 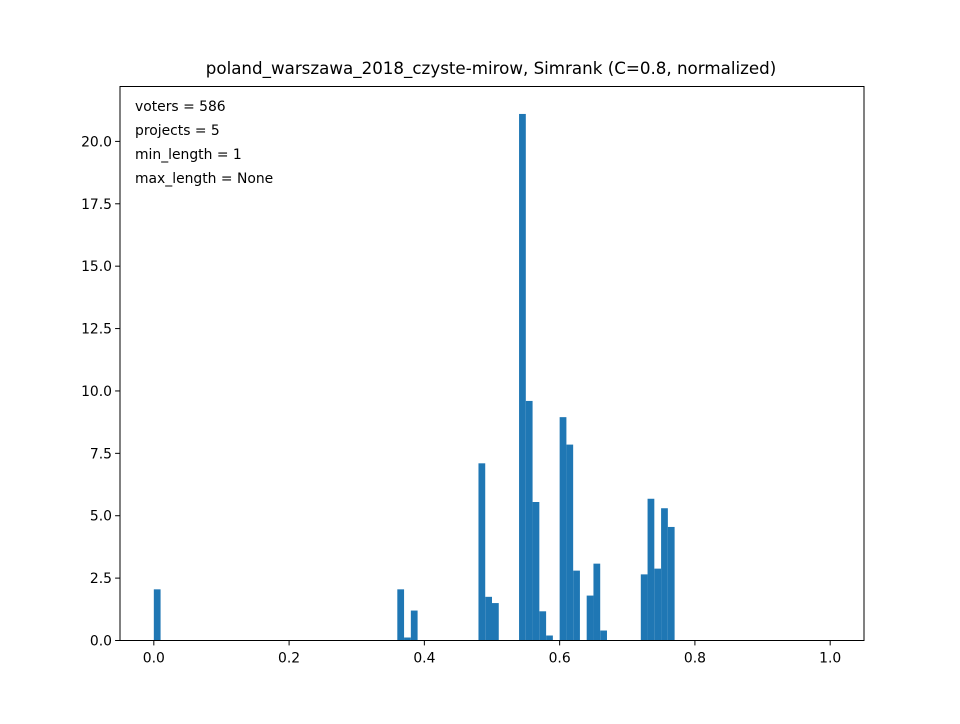 I want to click on x-axis-ticks: 0.0 0.2 0.4 0.6 0.8 1.0, so click(x=492, y=653).